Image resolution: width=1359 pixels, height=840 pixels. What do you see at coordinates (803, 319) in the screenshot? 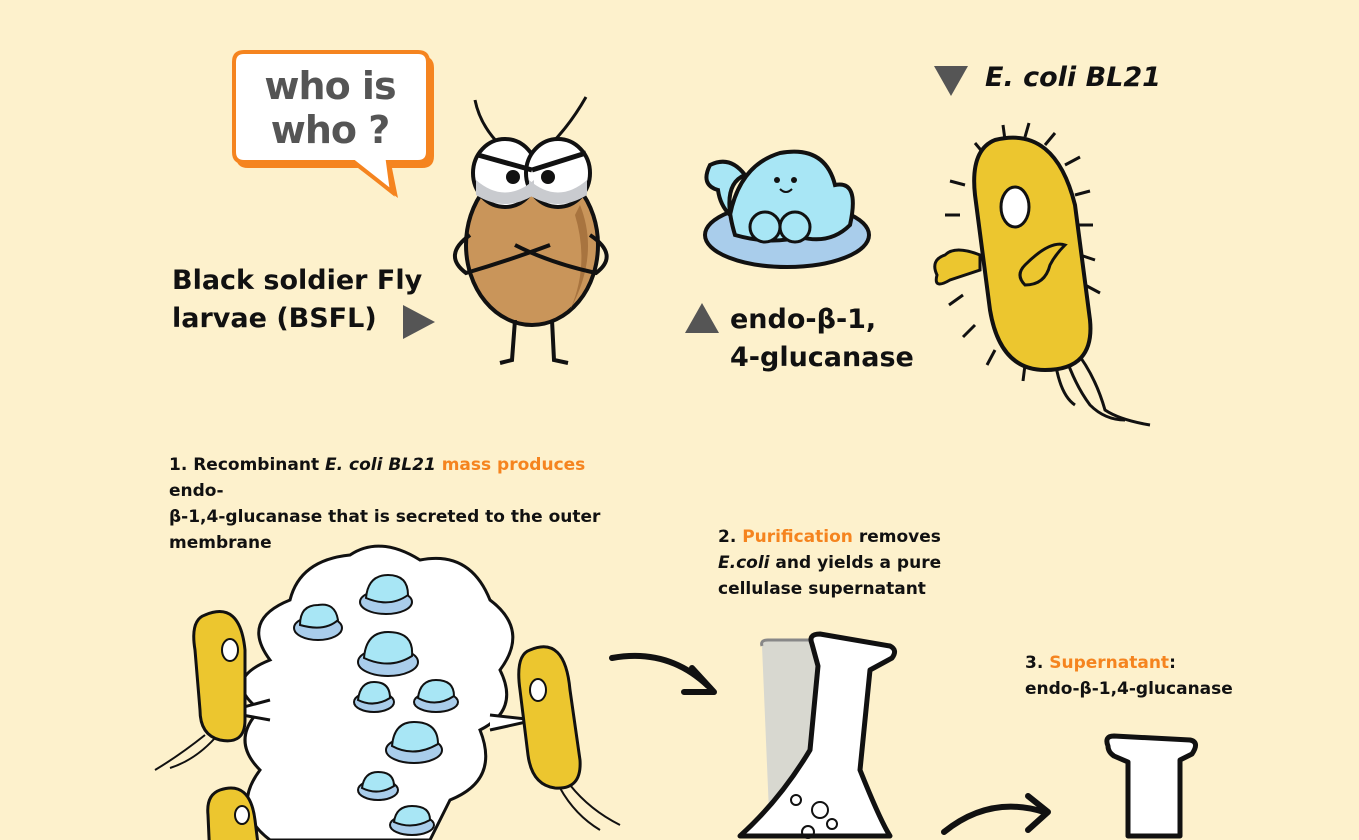
I see `enzyme-label-line-1: endo-β-1,` at bounding box center [803, 319].